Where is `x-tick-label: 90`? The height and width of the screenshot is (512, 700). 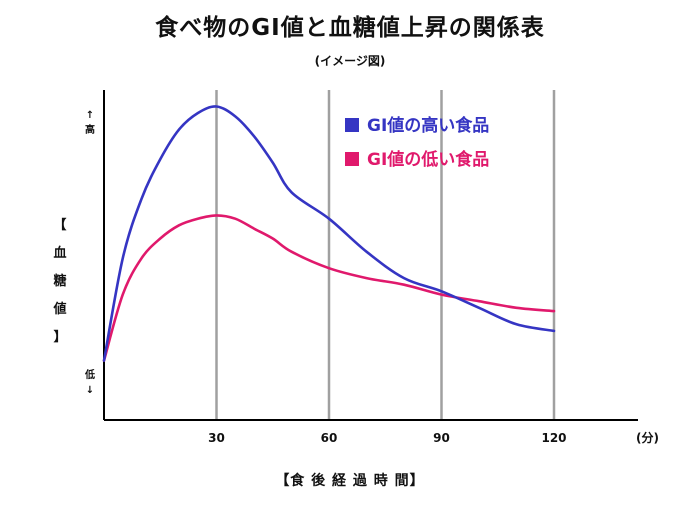
x-tick-label: 90 is located at coordinates (441, 438).